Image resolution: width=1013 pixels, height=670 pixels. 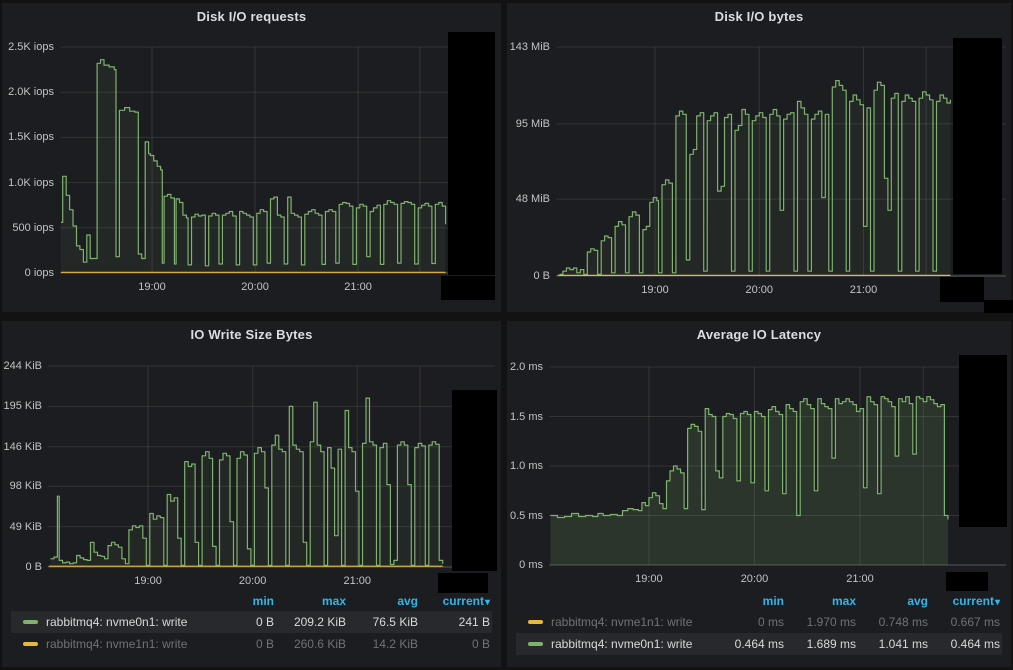 I want to click on y-axis-tick-label: 1.0 ms, so click(x=526, y=466).